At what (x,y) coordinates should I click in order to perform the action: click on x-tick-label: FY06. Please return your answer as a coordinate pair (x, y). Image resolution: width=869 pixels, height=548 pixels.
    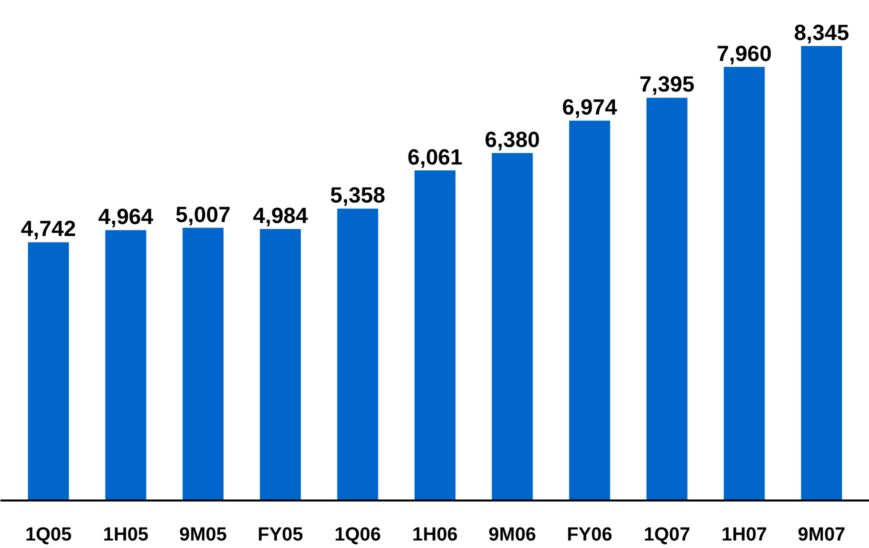
    Looking at the image, I should click on (589, 535).